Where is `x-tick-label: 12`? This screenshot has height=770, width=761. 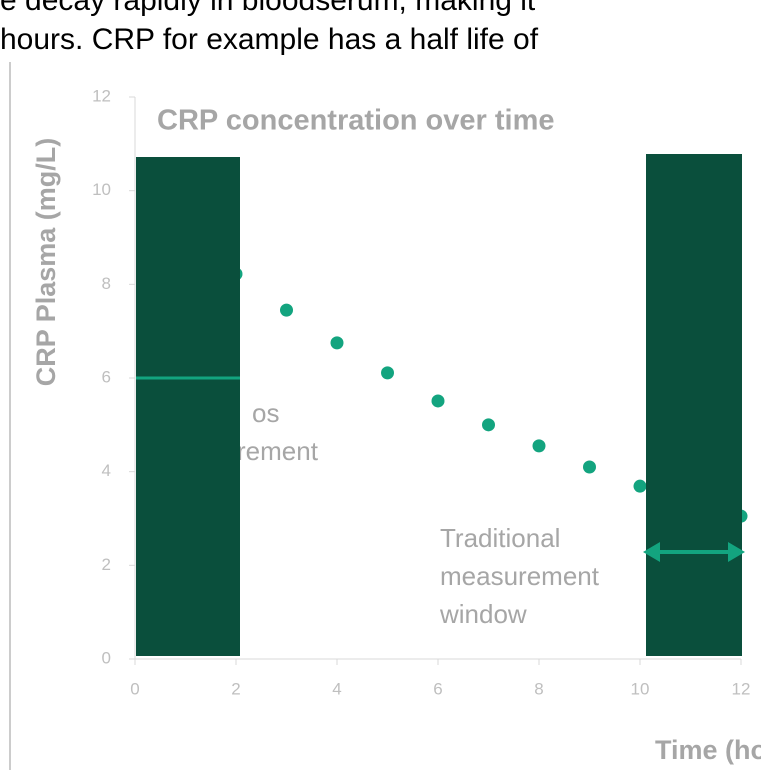
x-tick-label: 12 is located at coordinates (741, 688).